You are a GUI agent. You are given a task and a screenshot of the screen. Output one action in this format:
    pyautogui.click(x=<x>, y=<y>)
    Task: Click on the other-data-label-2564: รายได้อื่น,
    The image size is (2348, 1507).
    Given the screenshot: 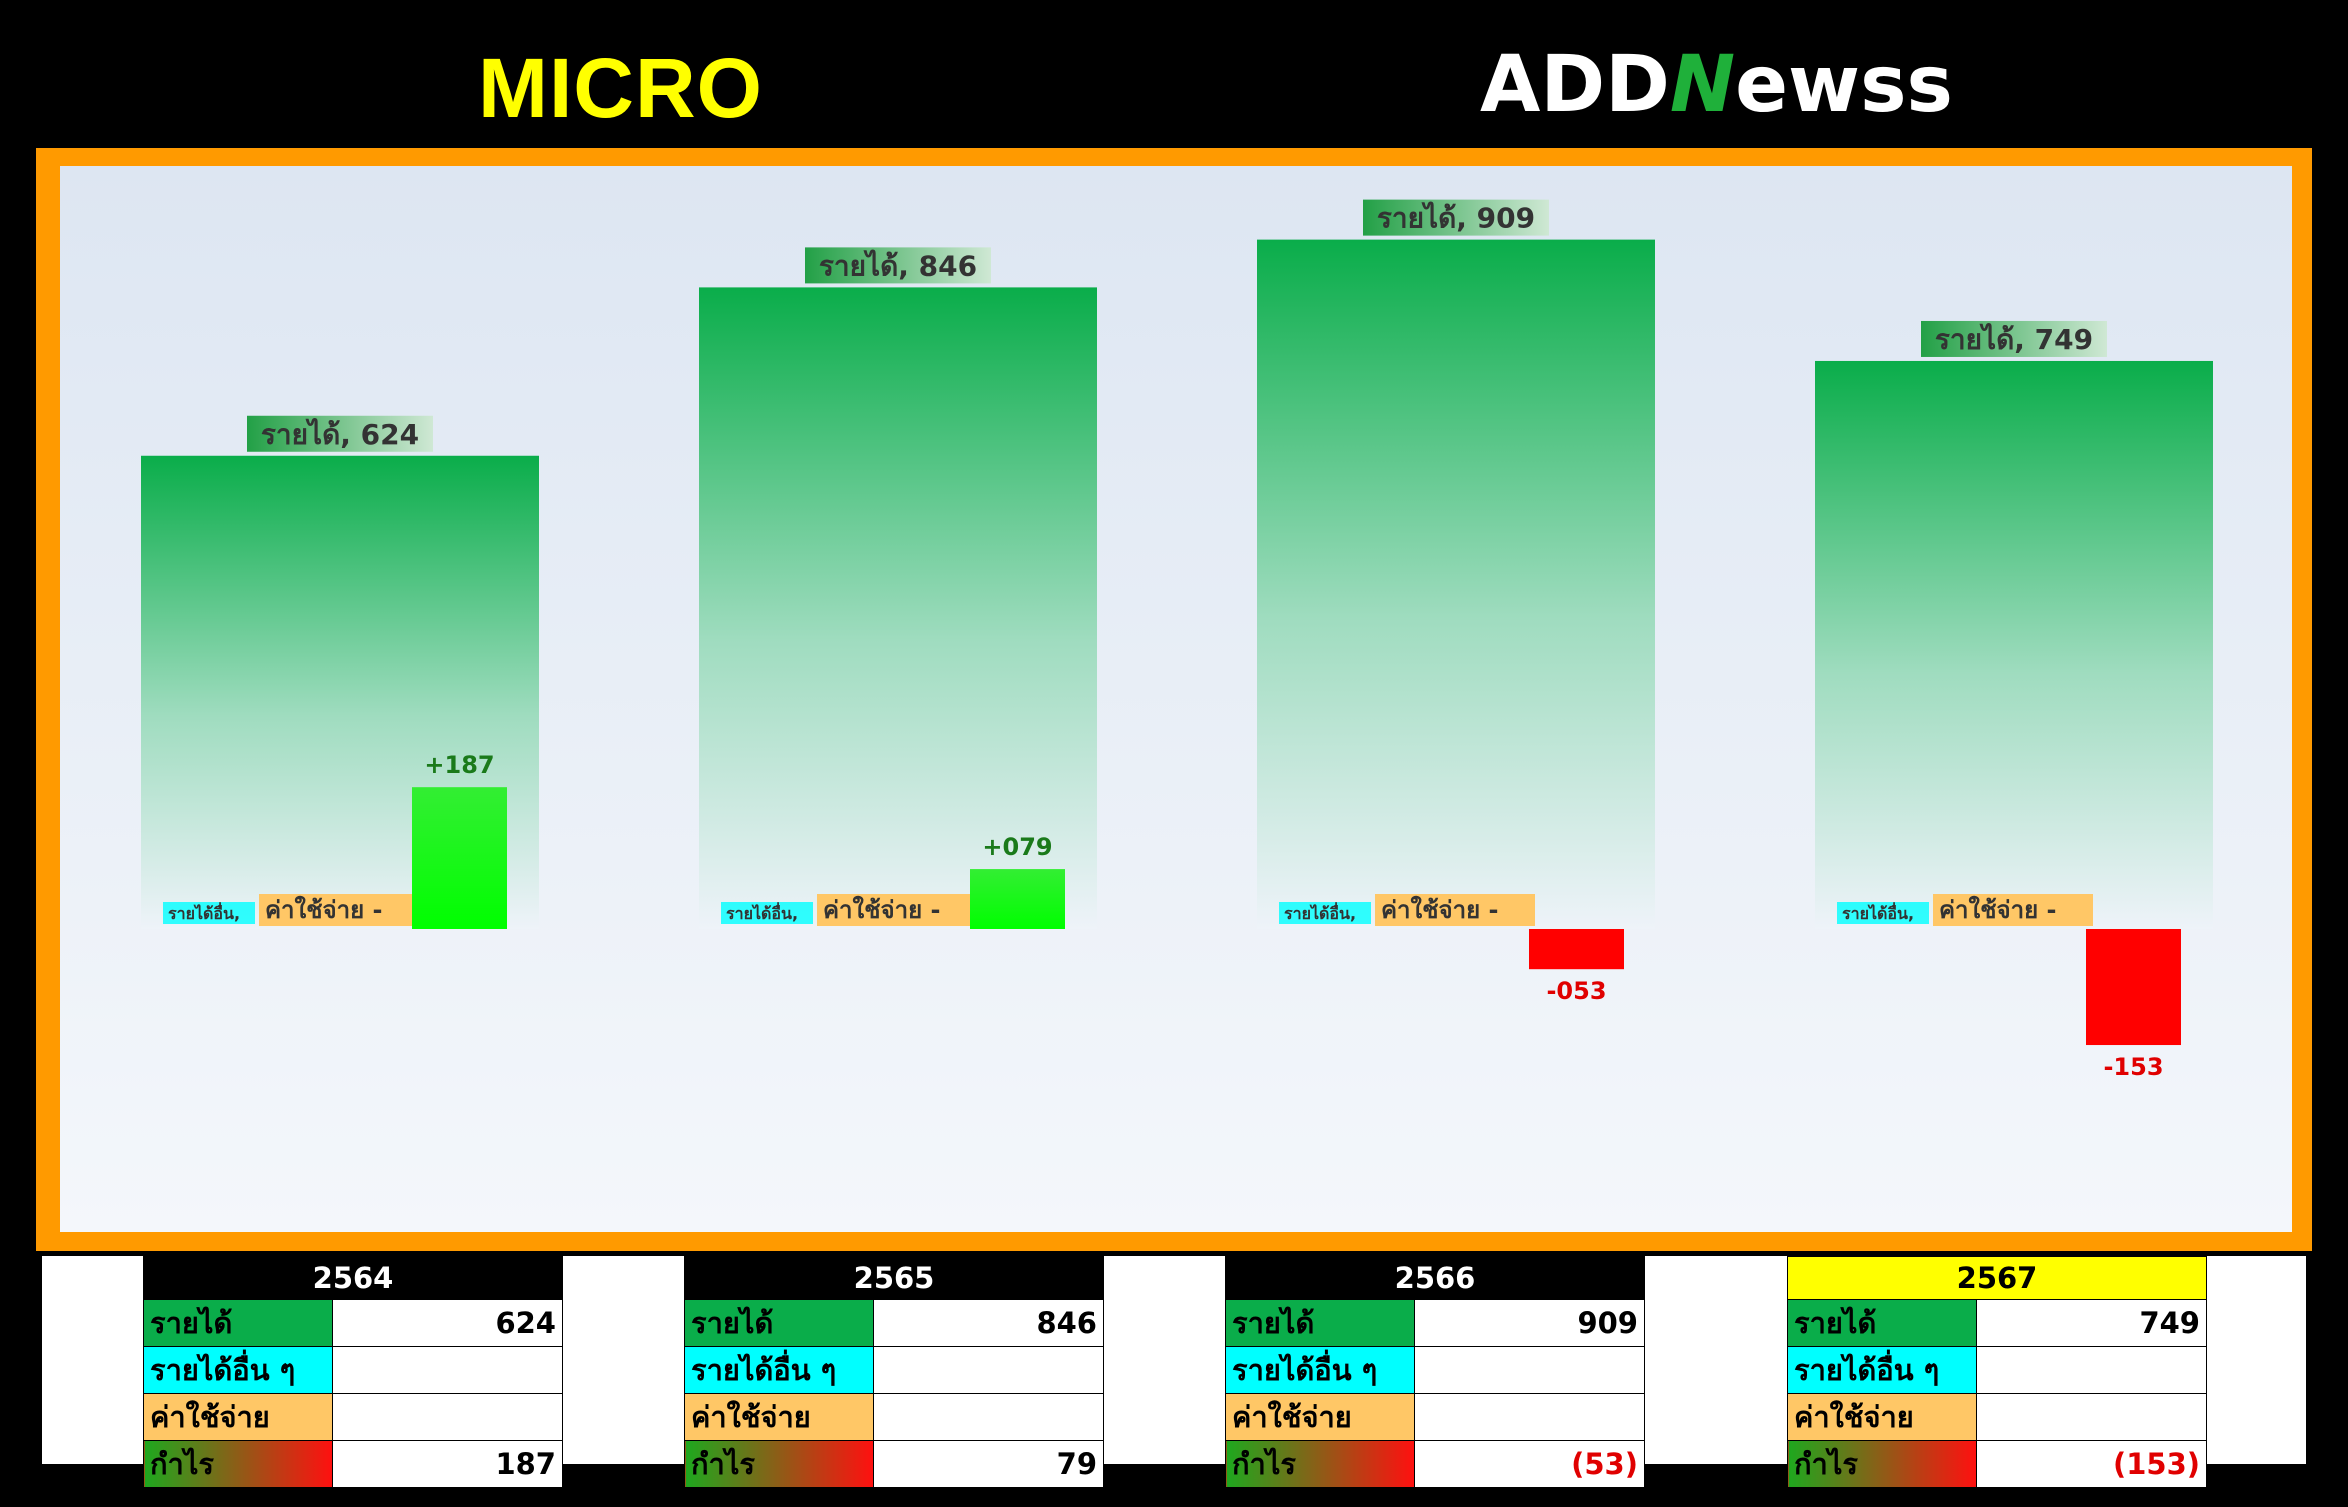 What is the action you would take?
    pyautogui.click(x=204, y=912)
    